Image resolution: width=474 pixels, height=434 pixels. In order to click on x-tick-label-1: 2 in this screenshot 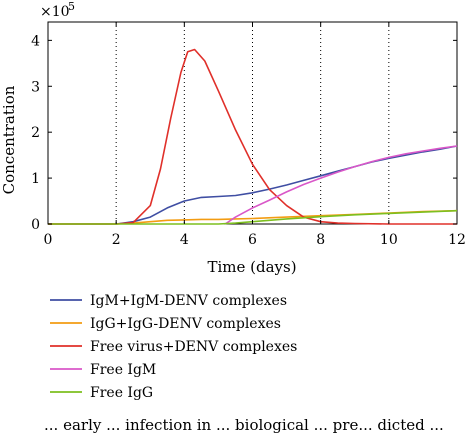, I will do `click(116, 240)`.